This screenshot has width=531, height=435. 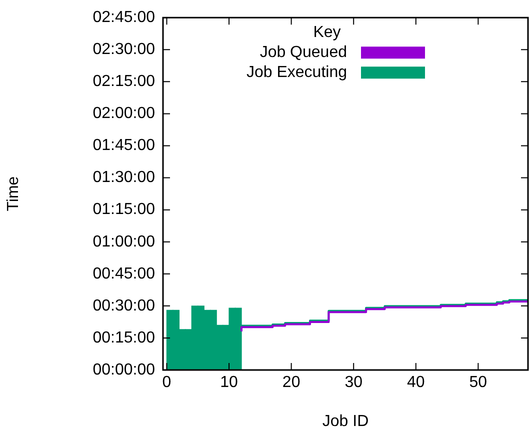 What do you see at coordinates (167, 383) in the screenshot?
I see `x-tick-label: 0` at bounding box center [167, 383].